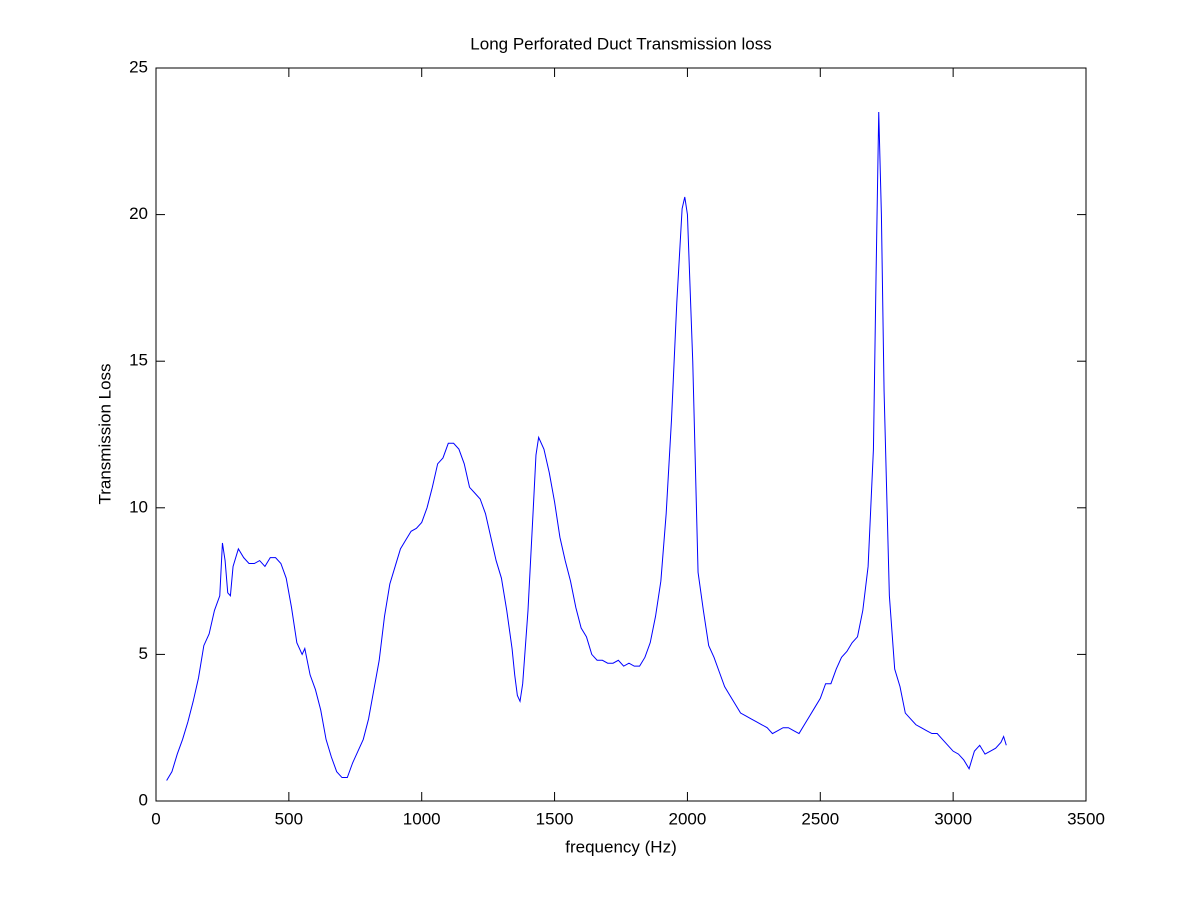  I want to click on y-tick-label: 0, so click(143, 799).